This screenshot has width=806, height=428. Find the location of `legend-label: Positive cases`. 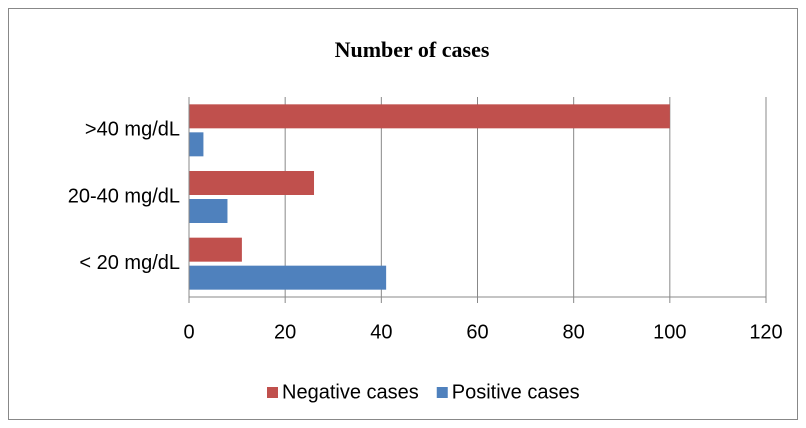

legend-label: Positive cases is located at coordinates (516, 392).